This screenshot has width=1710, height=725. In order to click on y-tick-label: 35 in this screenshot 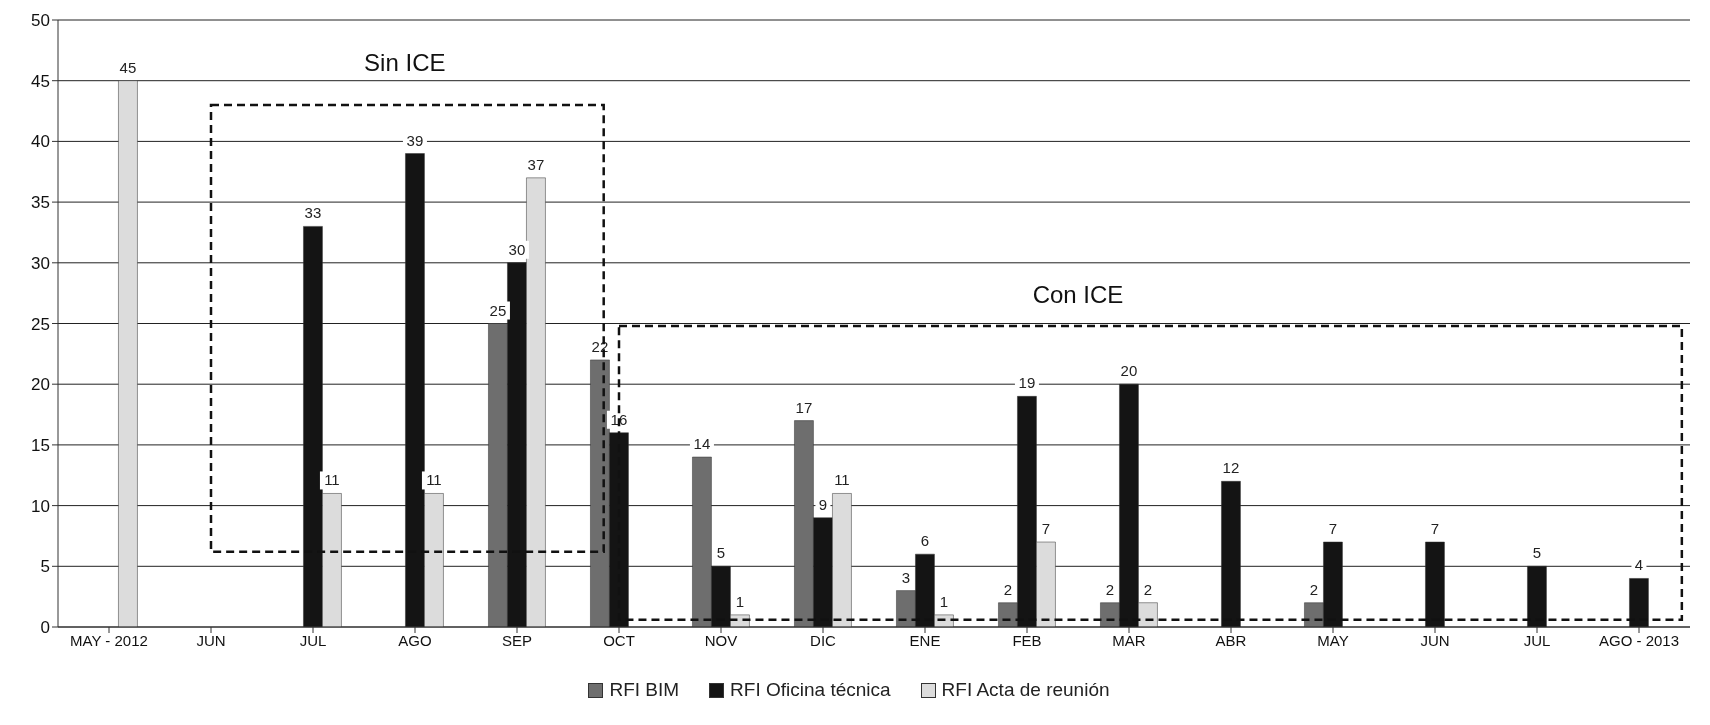, I will do `click(40, 203)`.